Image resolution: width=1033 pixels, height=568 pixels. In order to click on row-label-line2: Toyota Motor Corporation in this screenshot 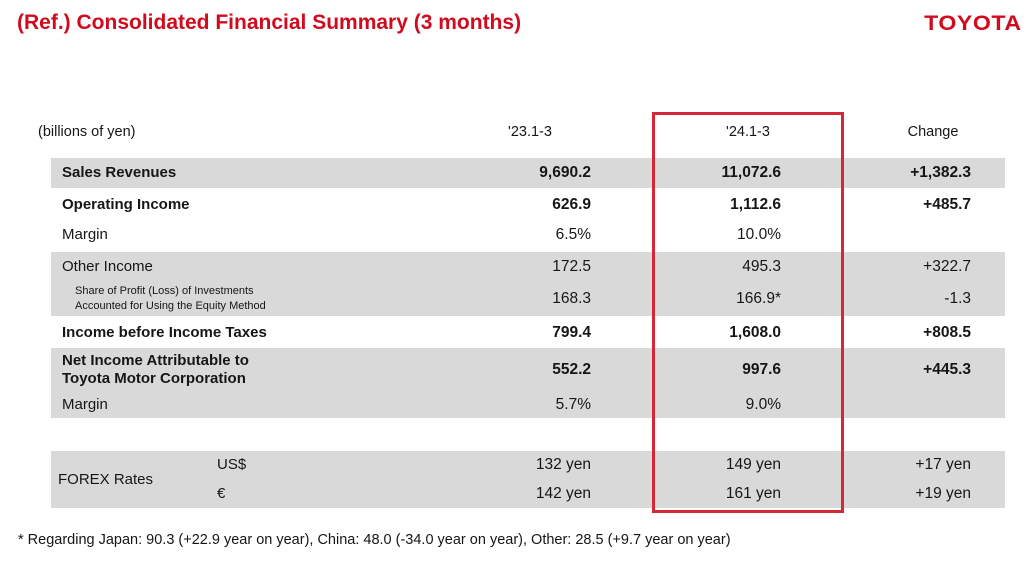, I will do `click(154, 378)`.